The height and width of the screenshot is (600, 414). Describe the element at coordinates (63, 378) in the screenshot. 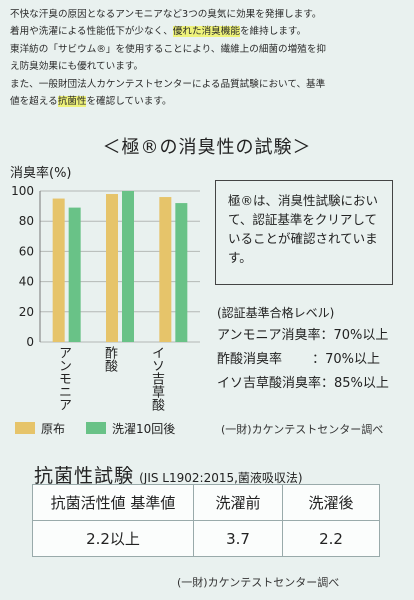

I see `category-label-ammonia: アンモニア` at that location.